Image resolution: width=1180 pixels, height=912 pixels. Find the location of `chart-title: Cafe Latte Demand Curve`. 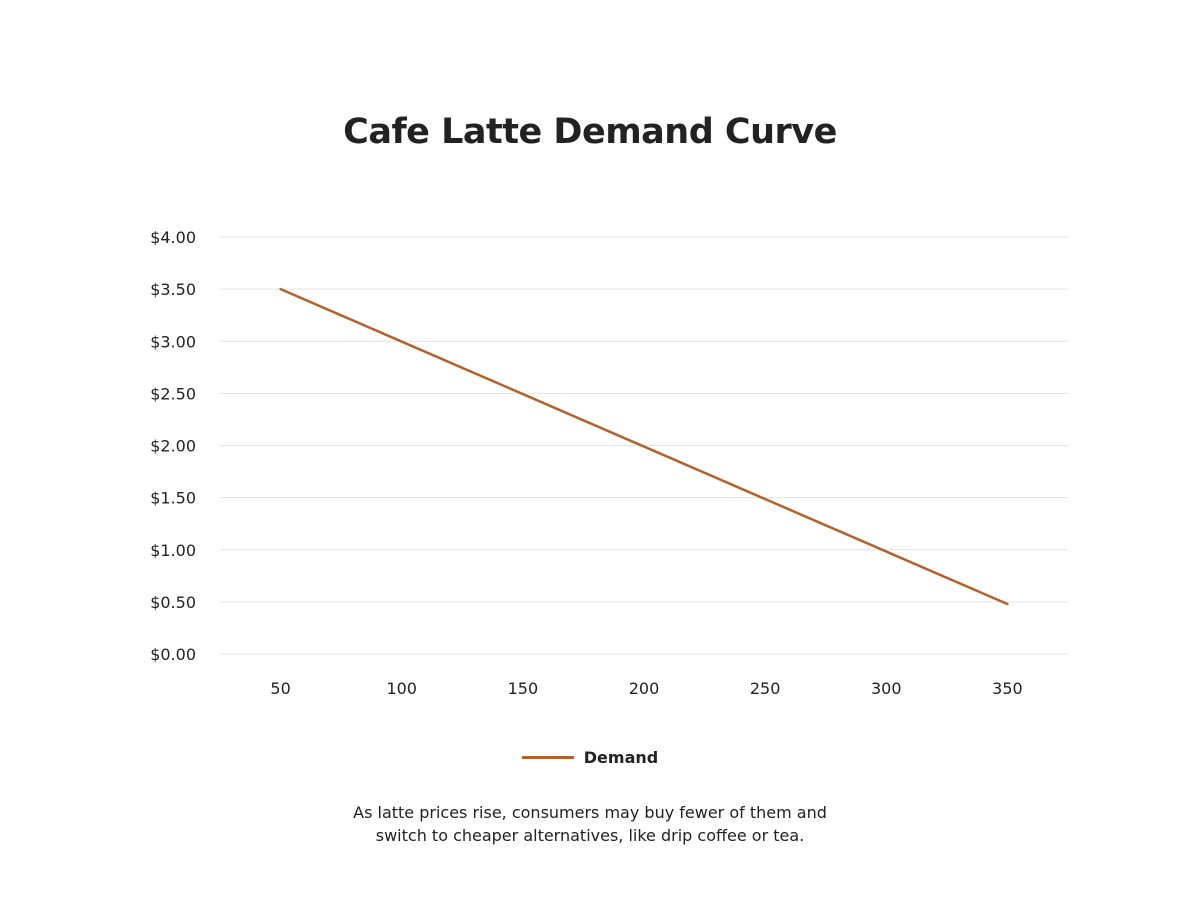

chart-title: Cafe Latte Demand Curve is located at coordinates (590, 132).